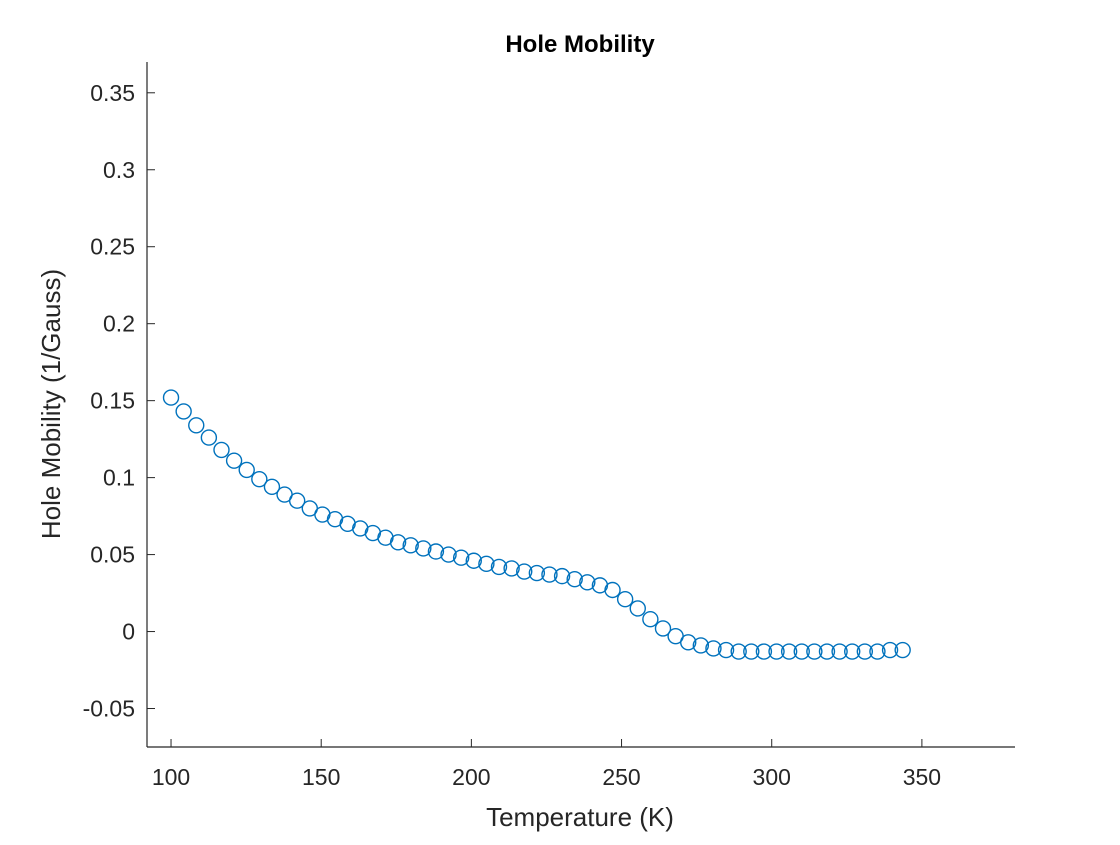 The image size is (1120, 845). Describe the element at coordinates (109, 709) in the screenshot. I see `y-tick-label: -0.05` at that location.